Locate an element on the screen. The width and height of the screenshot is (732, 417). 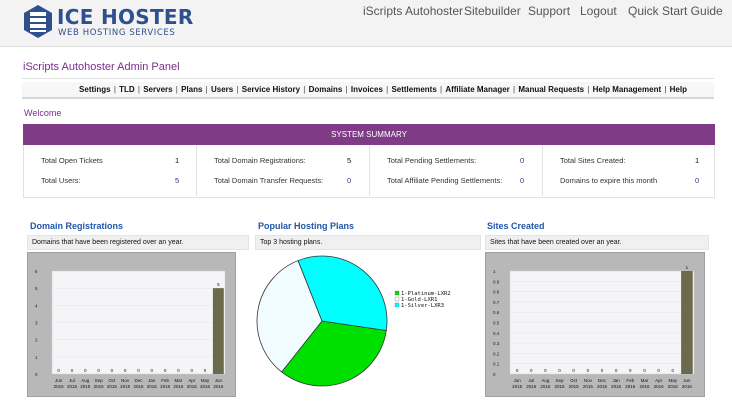
menu-item-tld: TLD is located at coordinates (127, 89).